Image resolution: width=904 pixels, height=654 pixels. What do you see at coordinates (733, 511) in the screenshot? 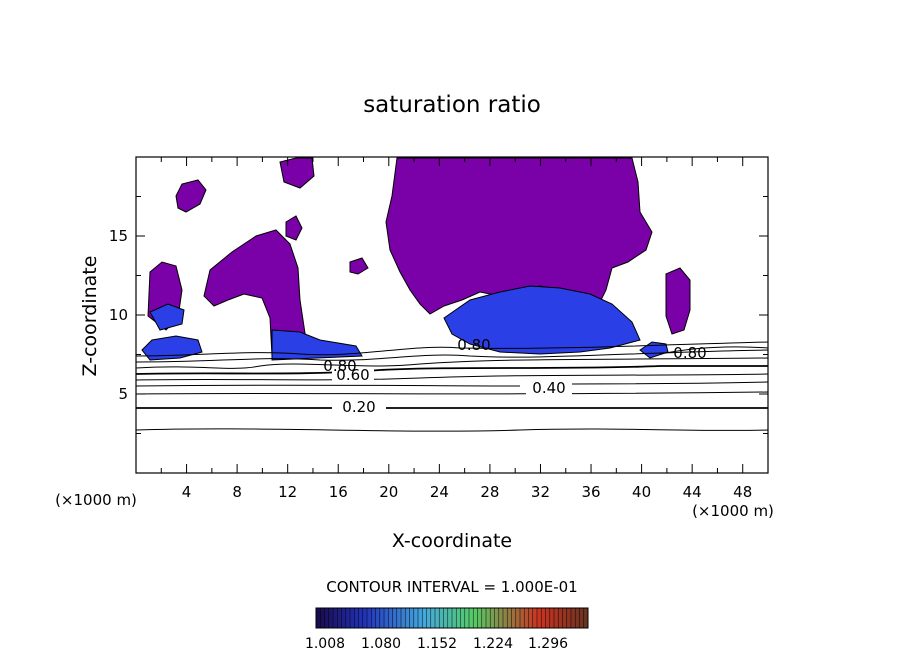
I see `x-unit-right: (×1000 m)` at bounding box center [733, 511].